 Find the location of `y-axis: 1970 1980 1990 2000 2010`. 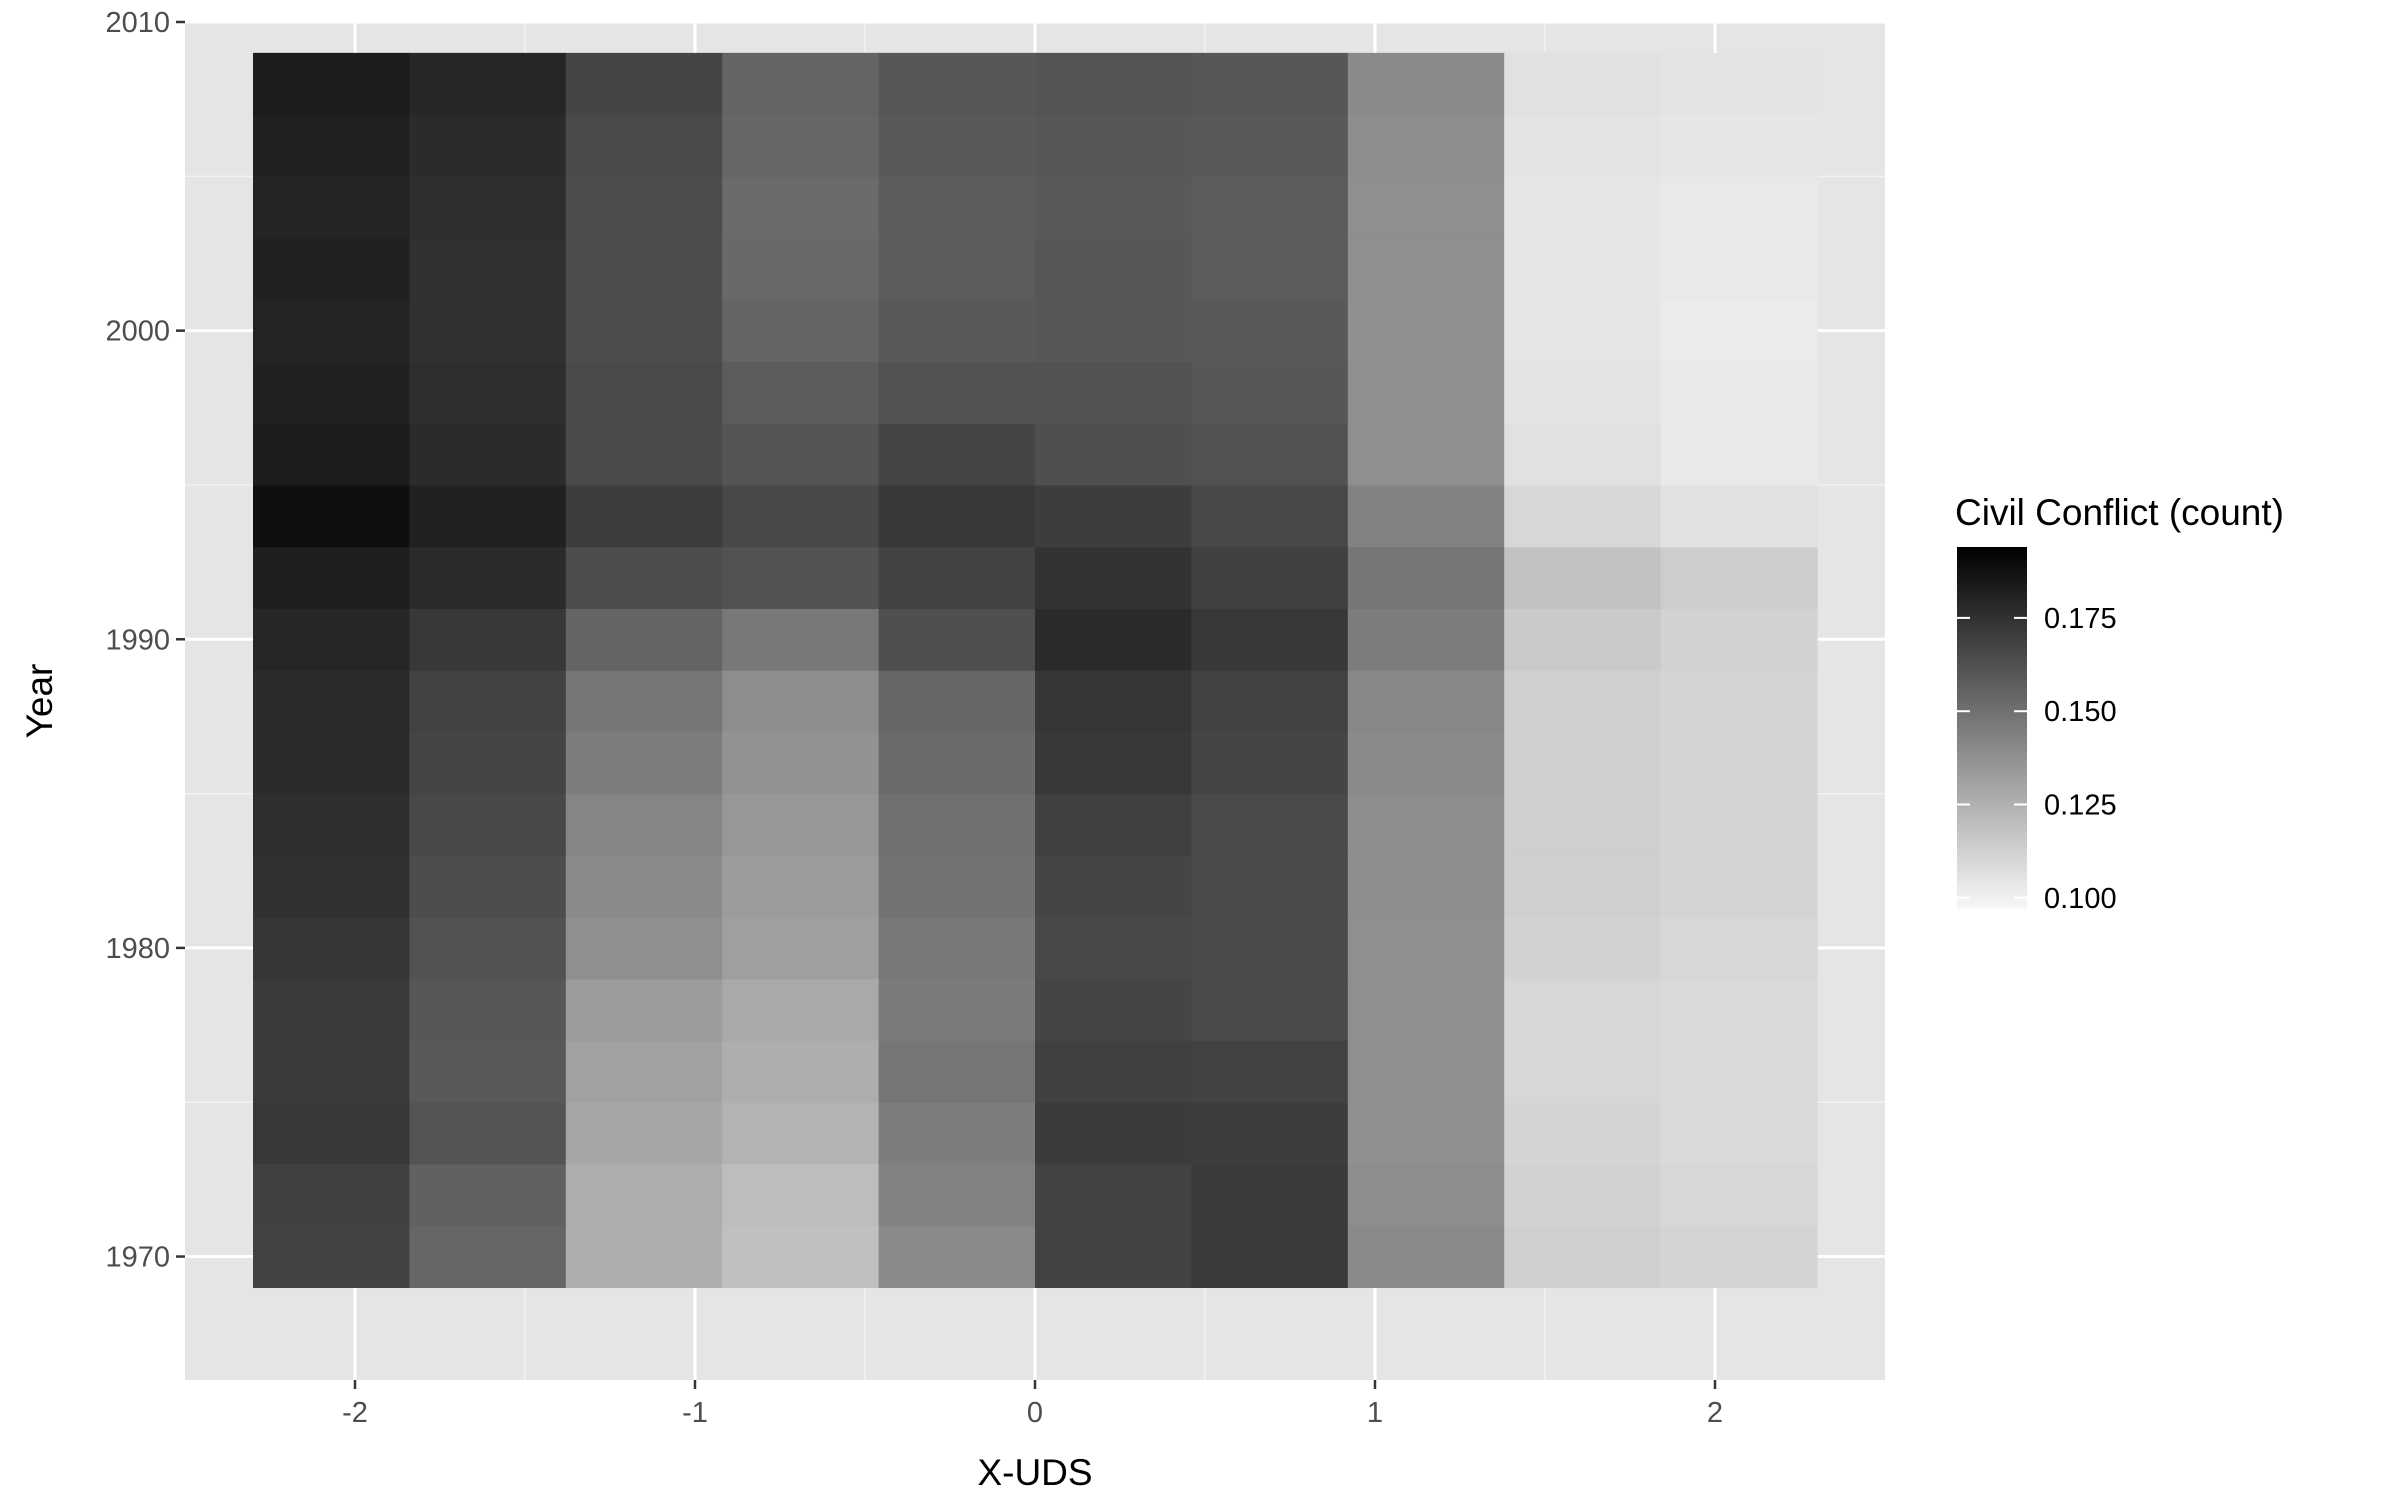

y-axis: 1970 1980 1990 2000 2010 is located at coordinates (145, 640).